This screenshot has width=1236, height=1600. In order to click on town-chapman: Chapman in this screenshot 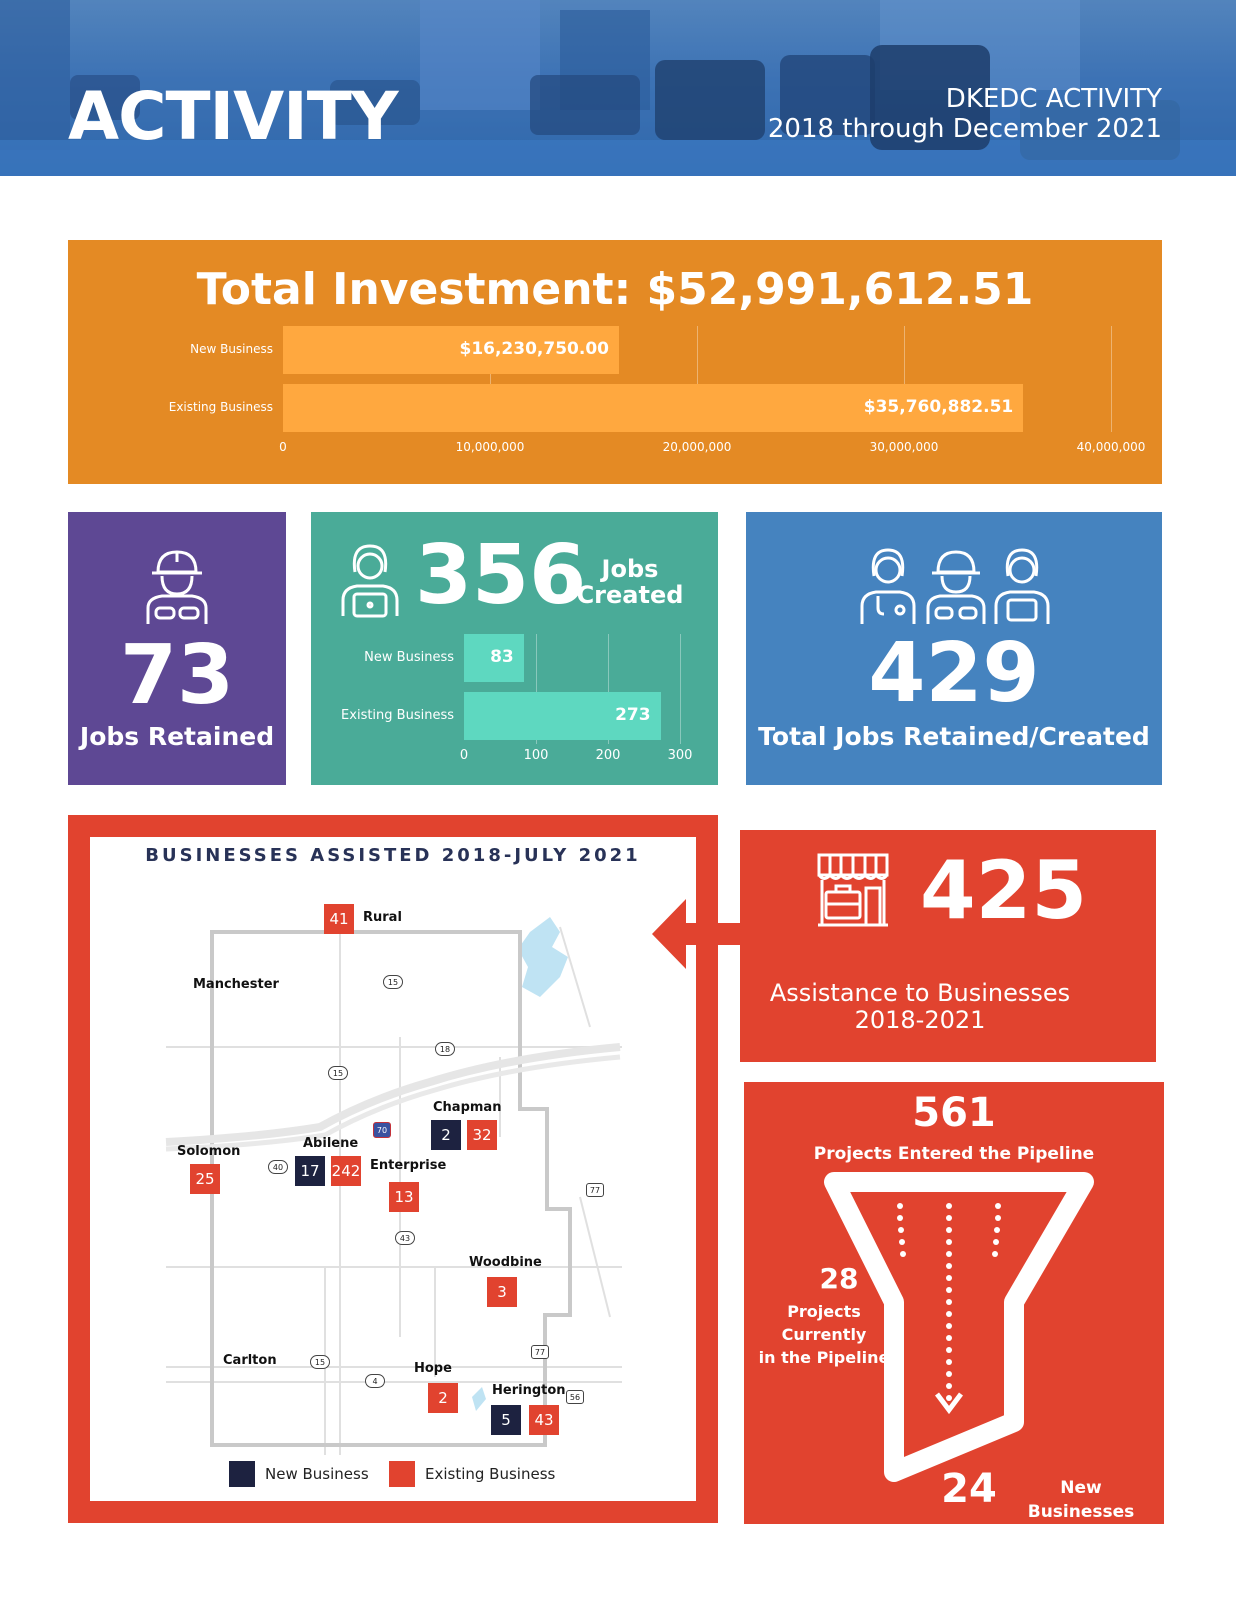, I will do `click(467, 1107)`.